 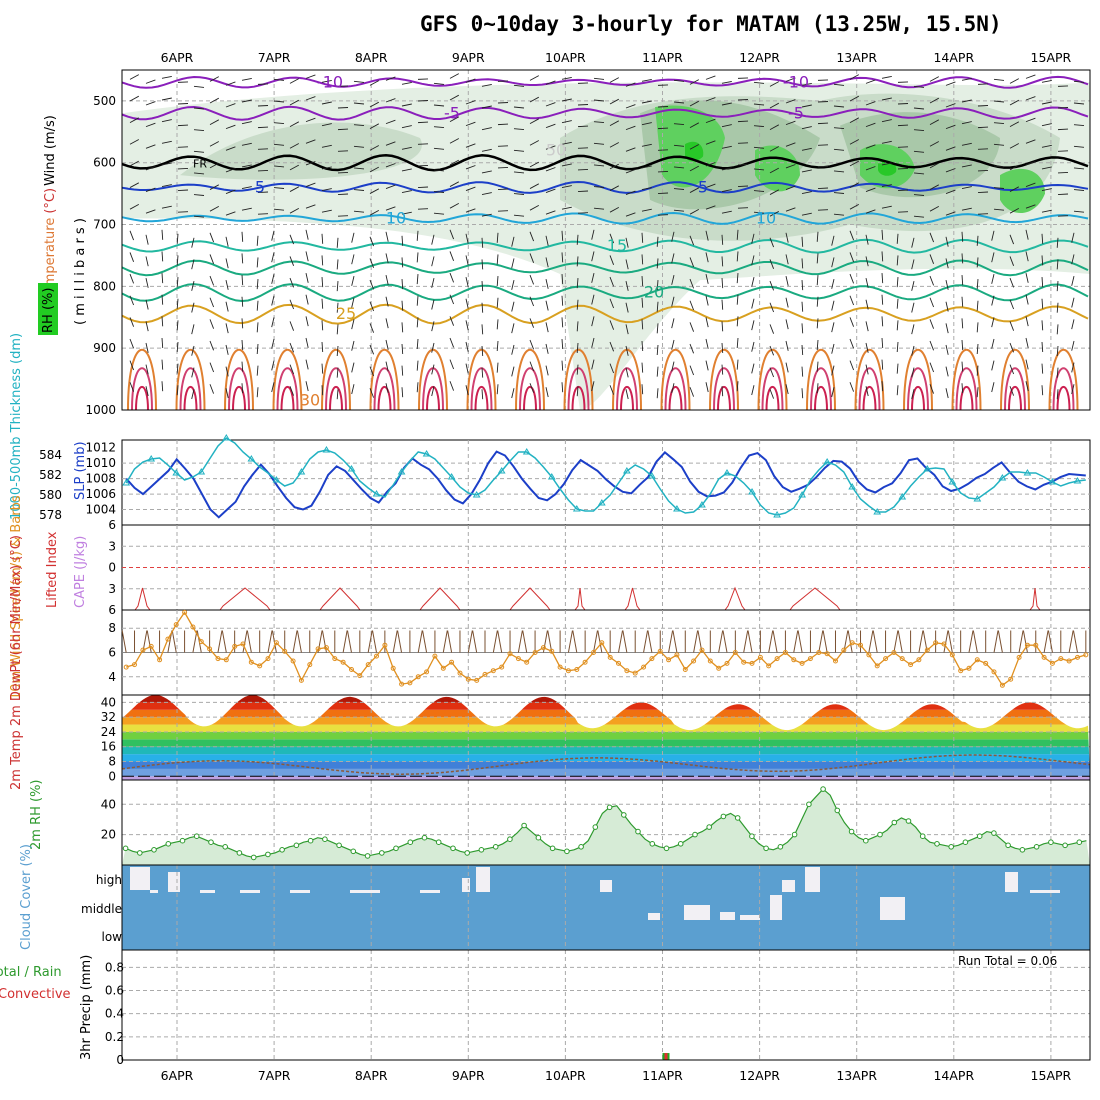 What do you see at coordinates (112, 610) in the screenshot?
I see `li-tick: 6` at bounding box center [112, 610].